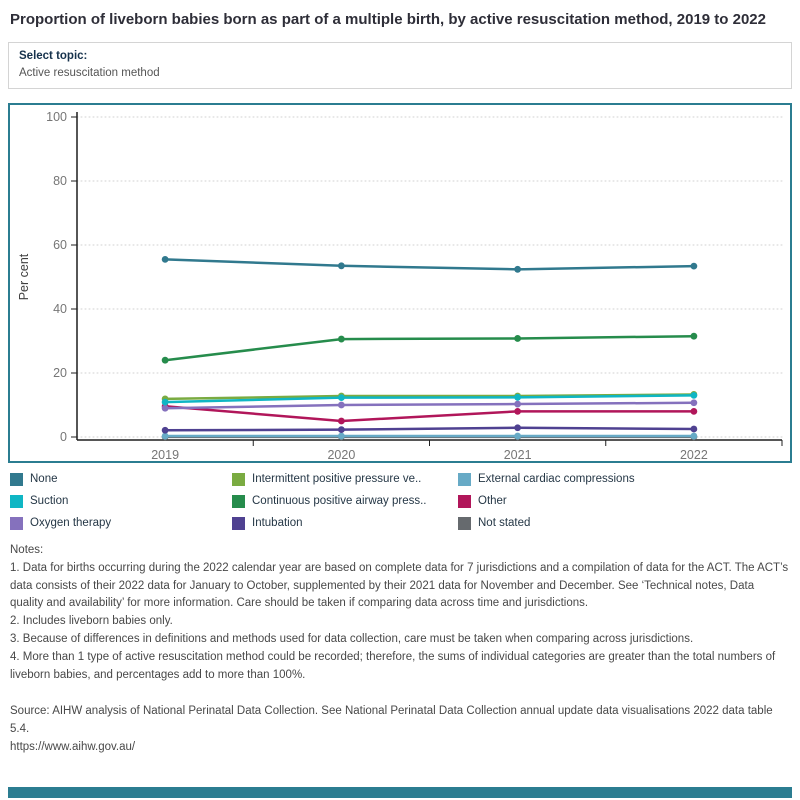  What do you see at coordinates (339, 500) in the screenshot?
I see `legend-label: Continuous positive airway press..` at bounding box center [339, 500].